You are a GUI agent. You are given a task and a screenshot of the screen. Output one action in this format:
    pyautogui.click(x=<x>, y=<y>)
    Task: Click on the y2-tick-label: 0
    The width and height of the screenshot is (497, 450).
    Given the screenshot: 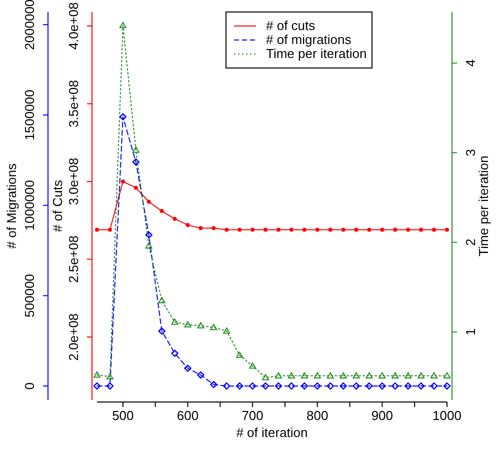 What is the action you would take?
    pyautogui.click(x=29, y=386)
    